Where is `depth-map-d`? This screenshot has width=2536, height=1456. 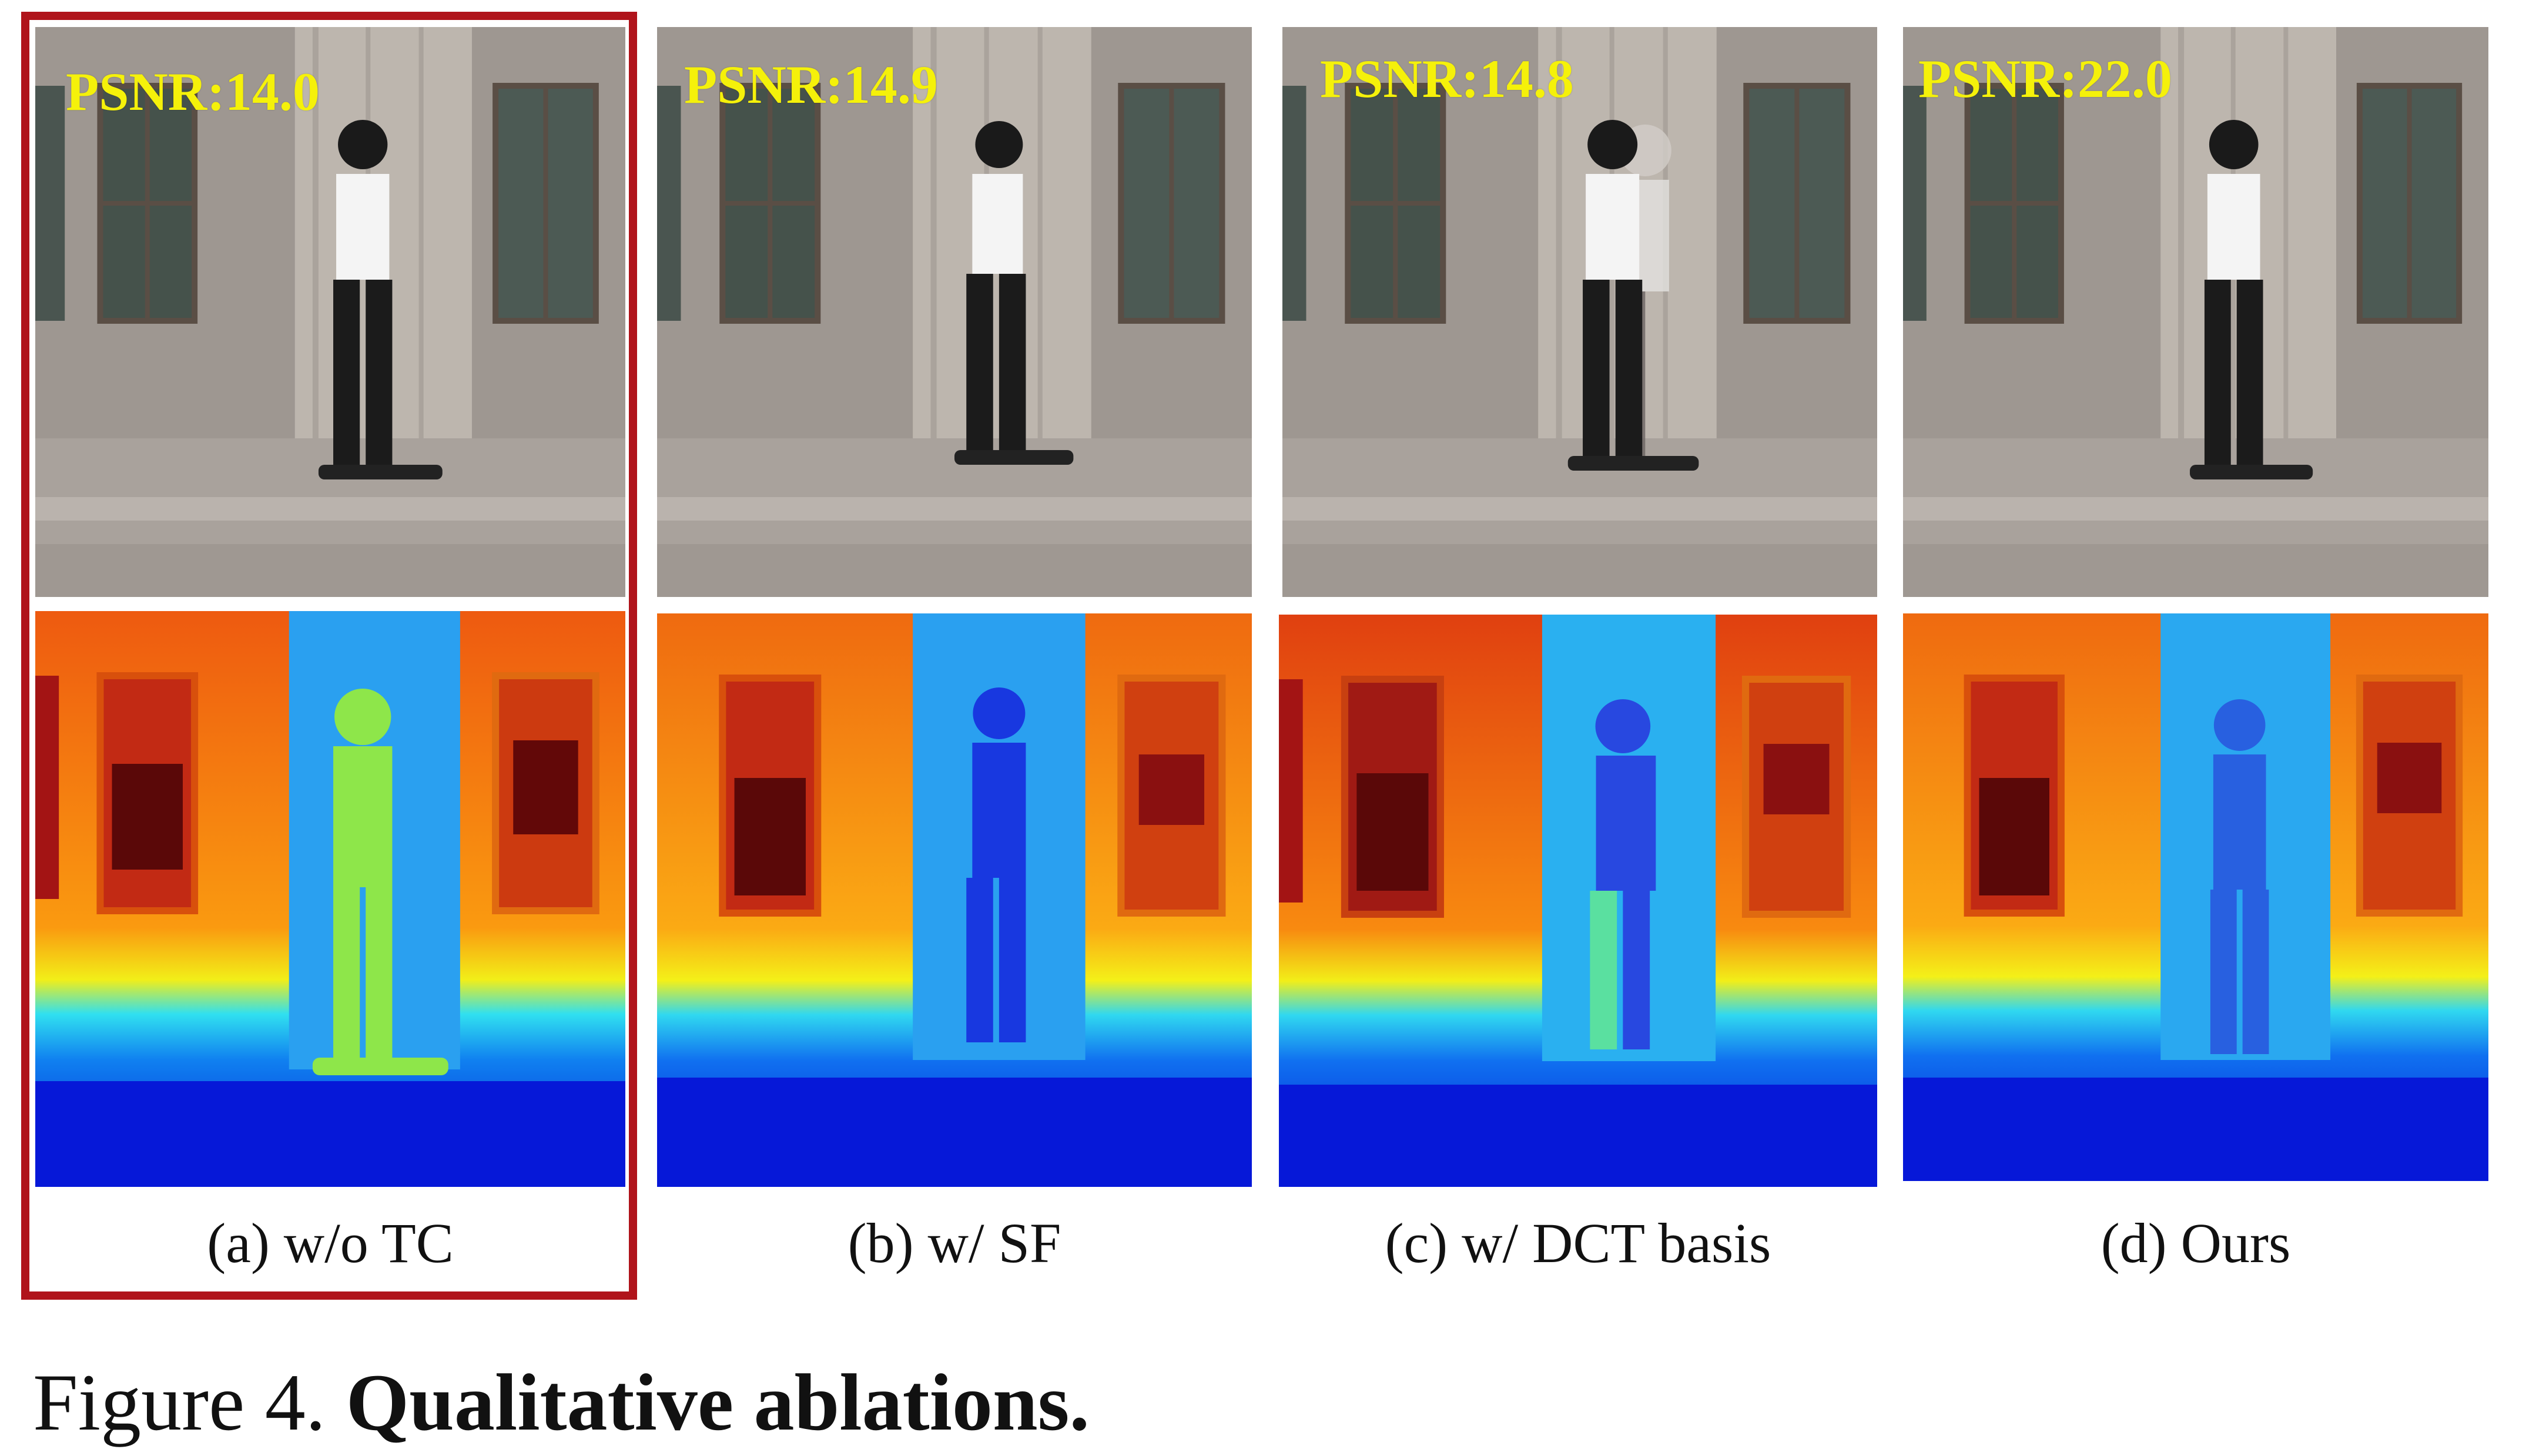
depth-map-d is located at coordinates (2195, 897).